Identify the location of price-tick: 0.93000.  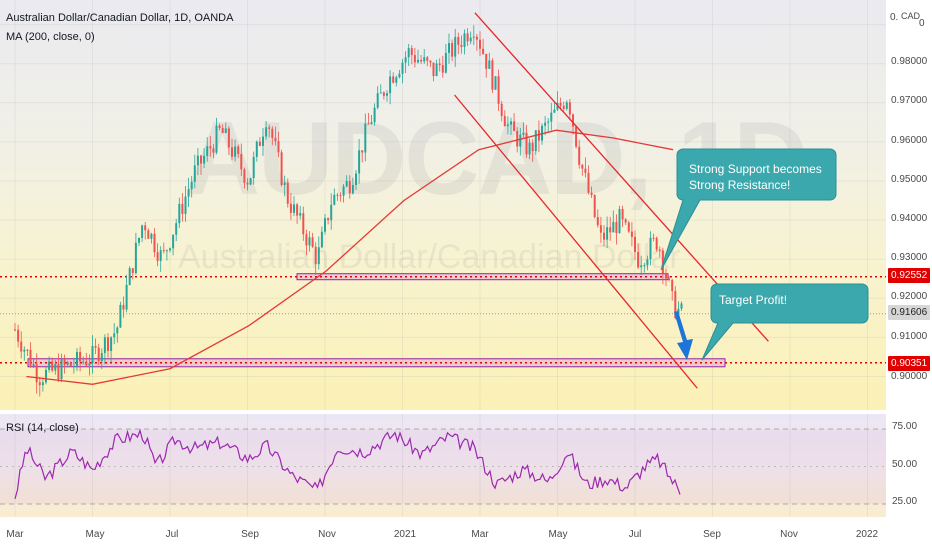
(909, 257).